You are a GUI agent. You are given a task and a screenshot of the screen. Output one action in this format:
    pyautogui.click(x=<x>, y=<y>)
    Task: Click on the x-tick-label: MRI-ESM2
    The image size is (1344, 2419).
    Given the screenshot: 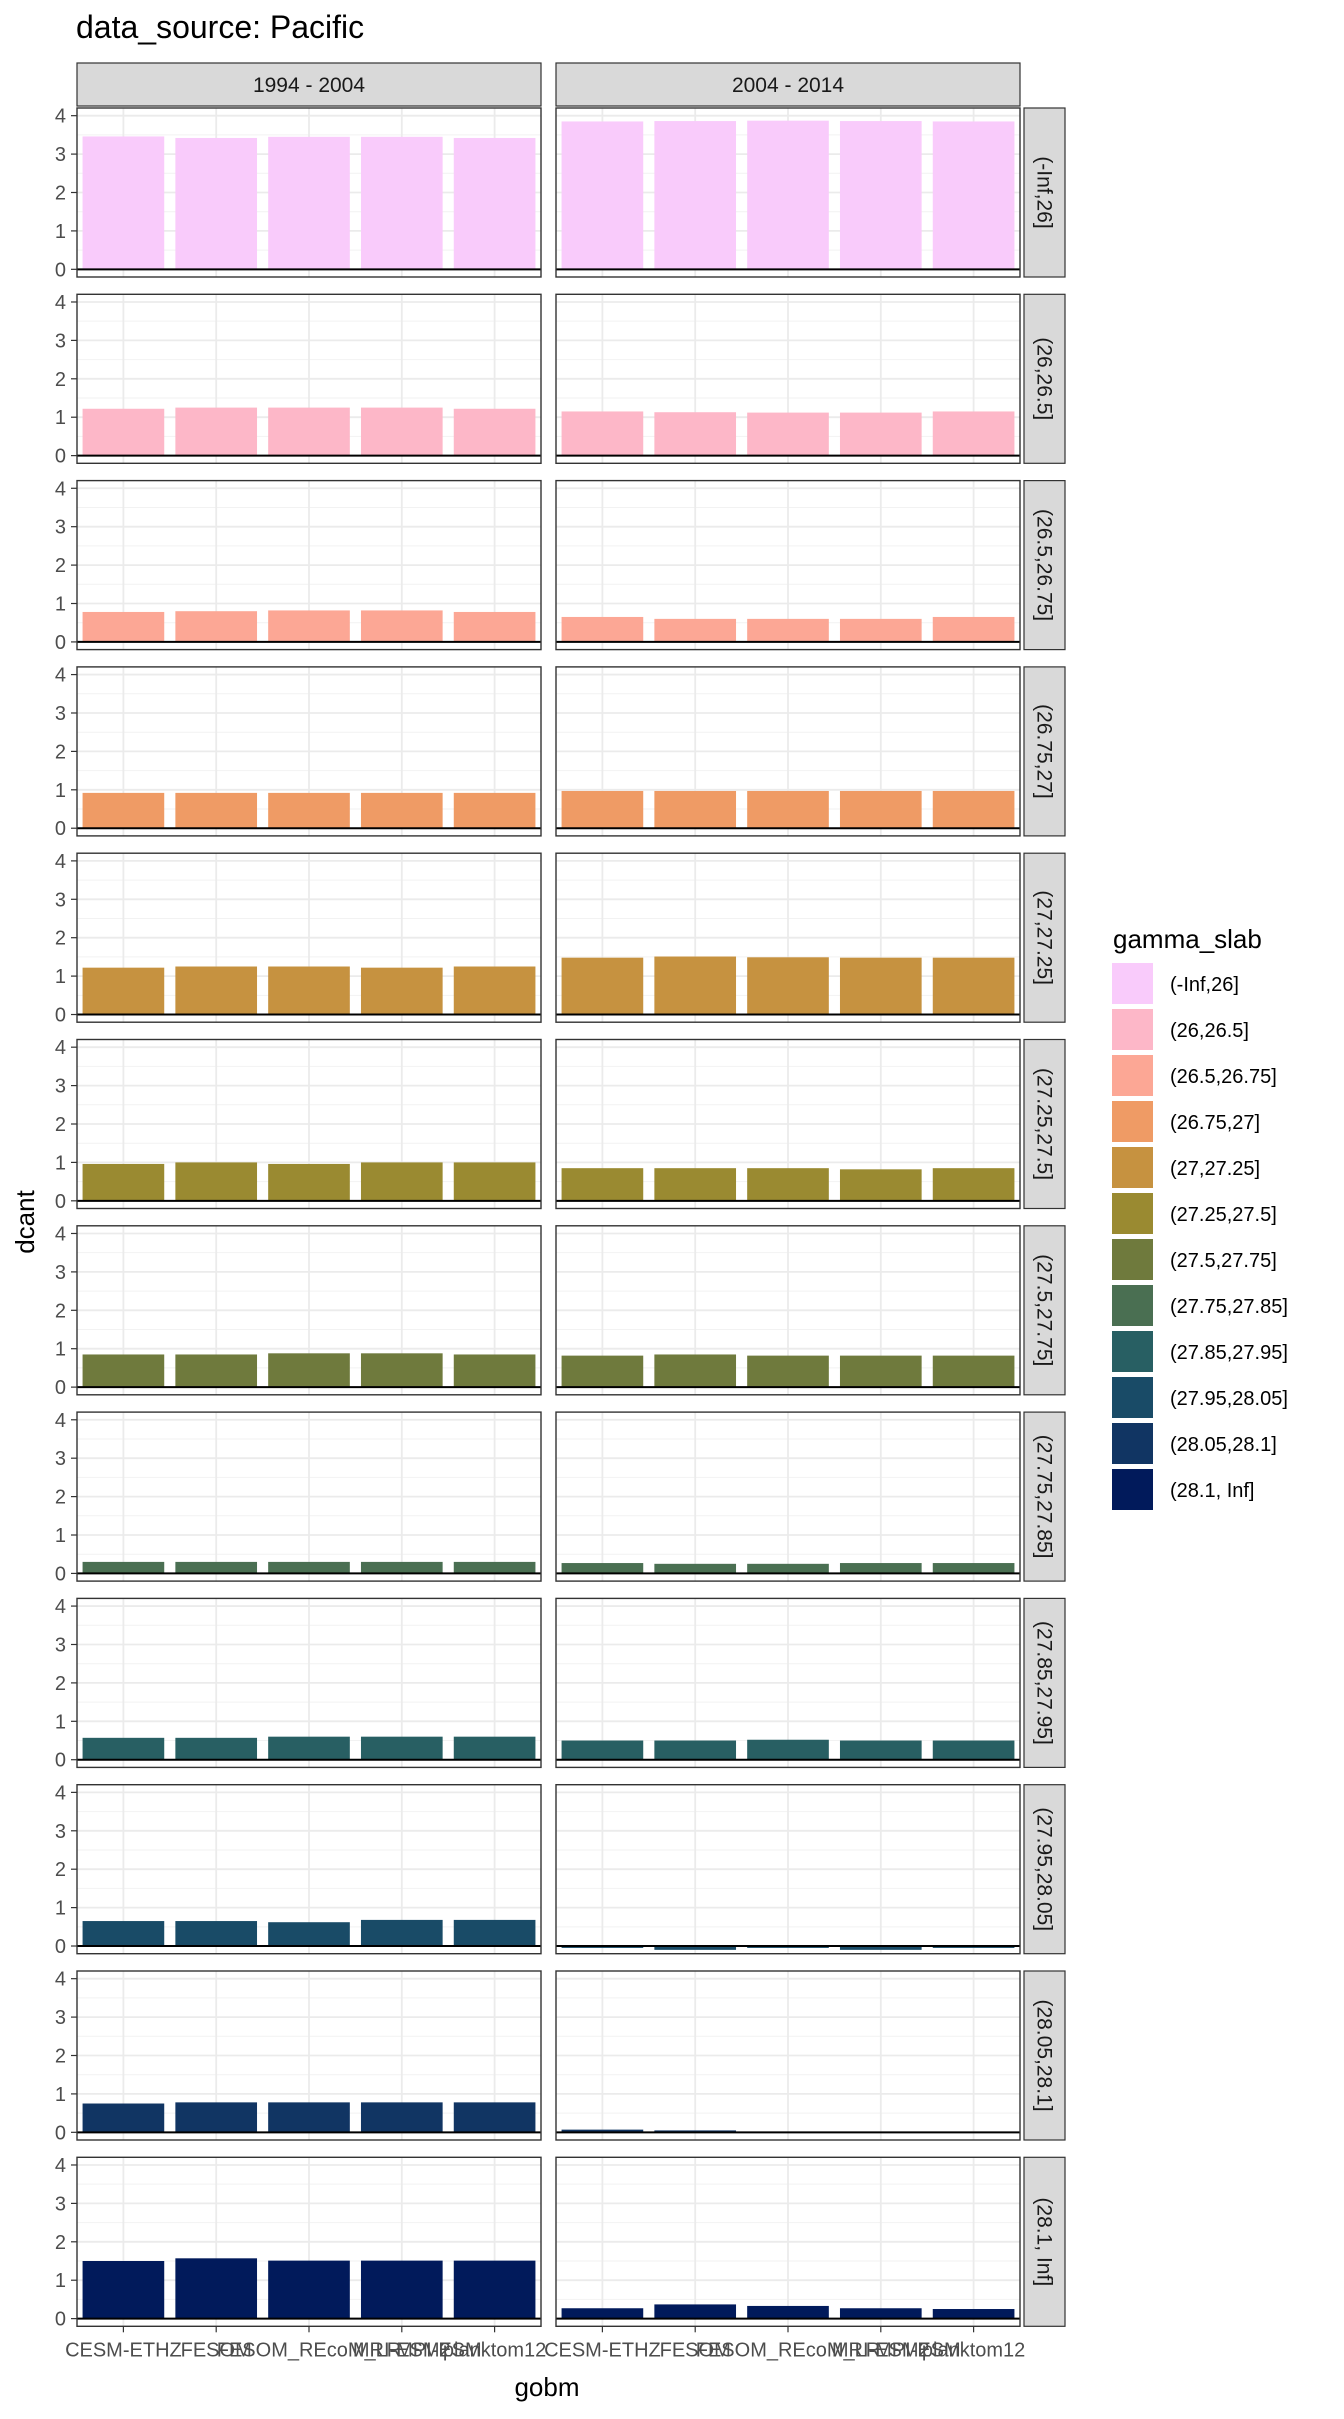 What is the action you would take?
    pyautogui.click(x=402, y=2350)
    